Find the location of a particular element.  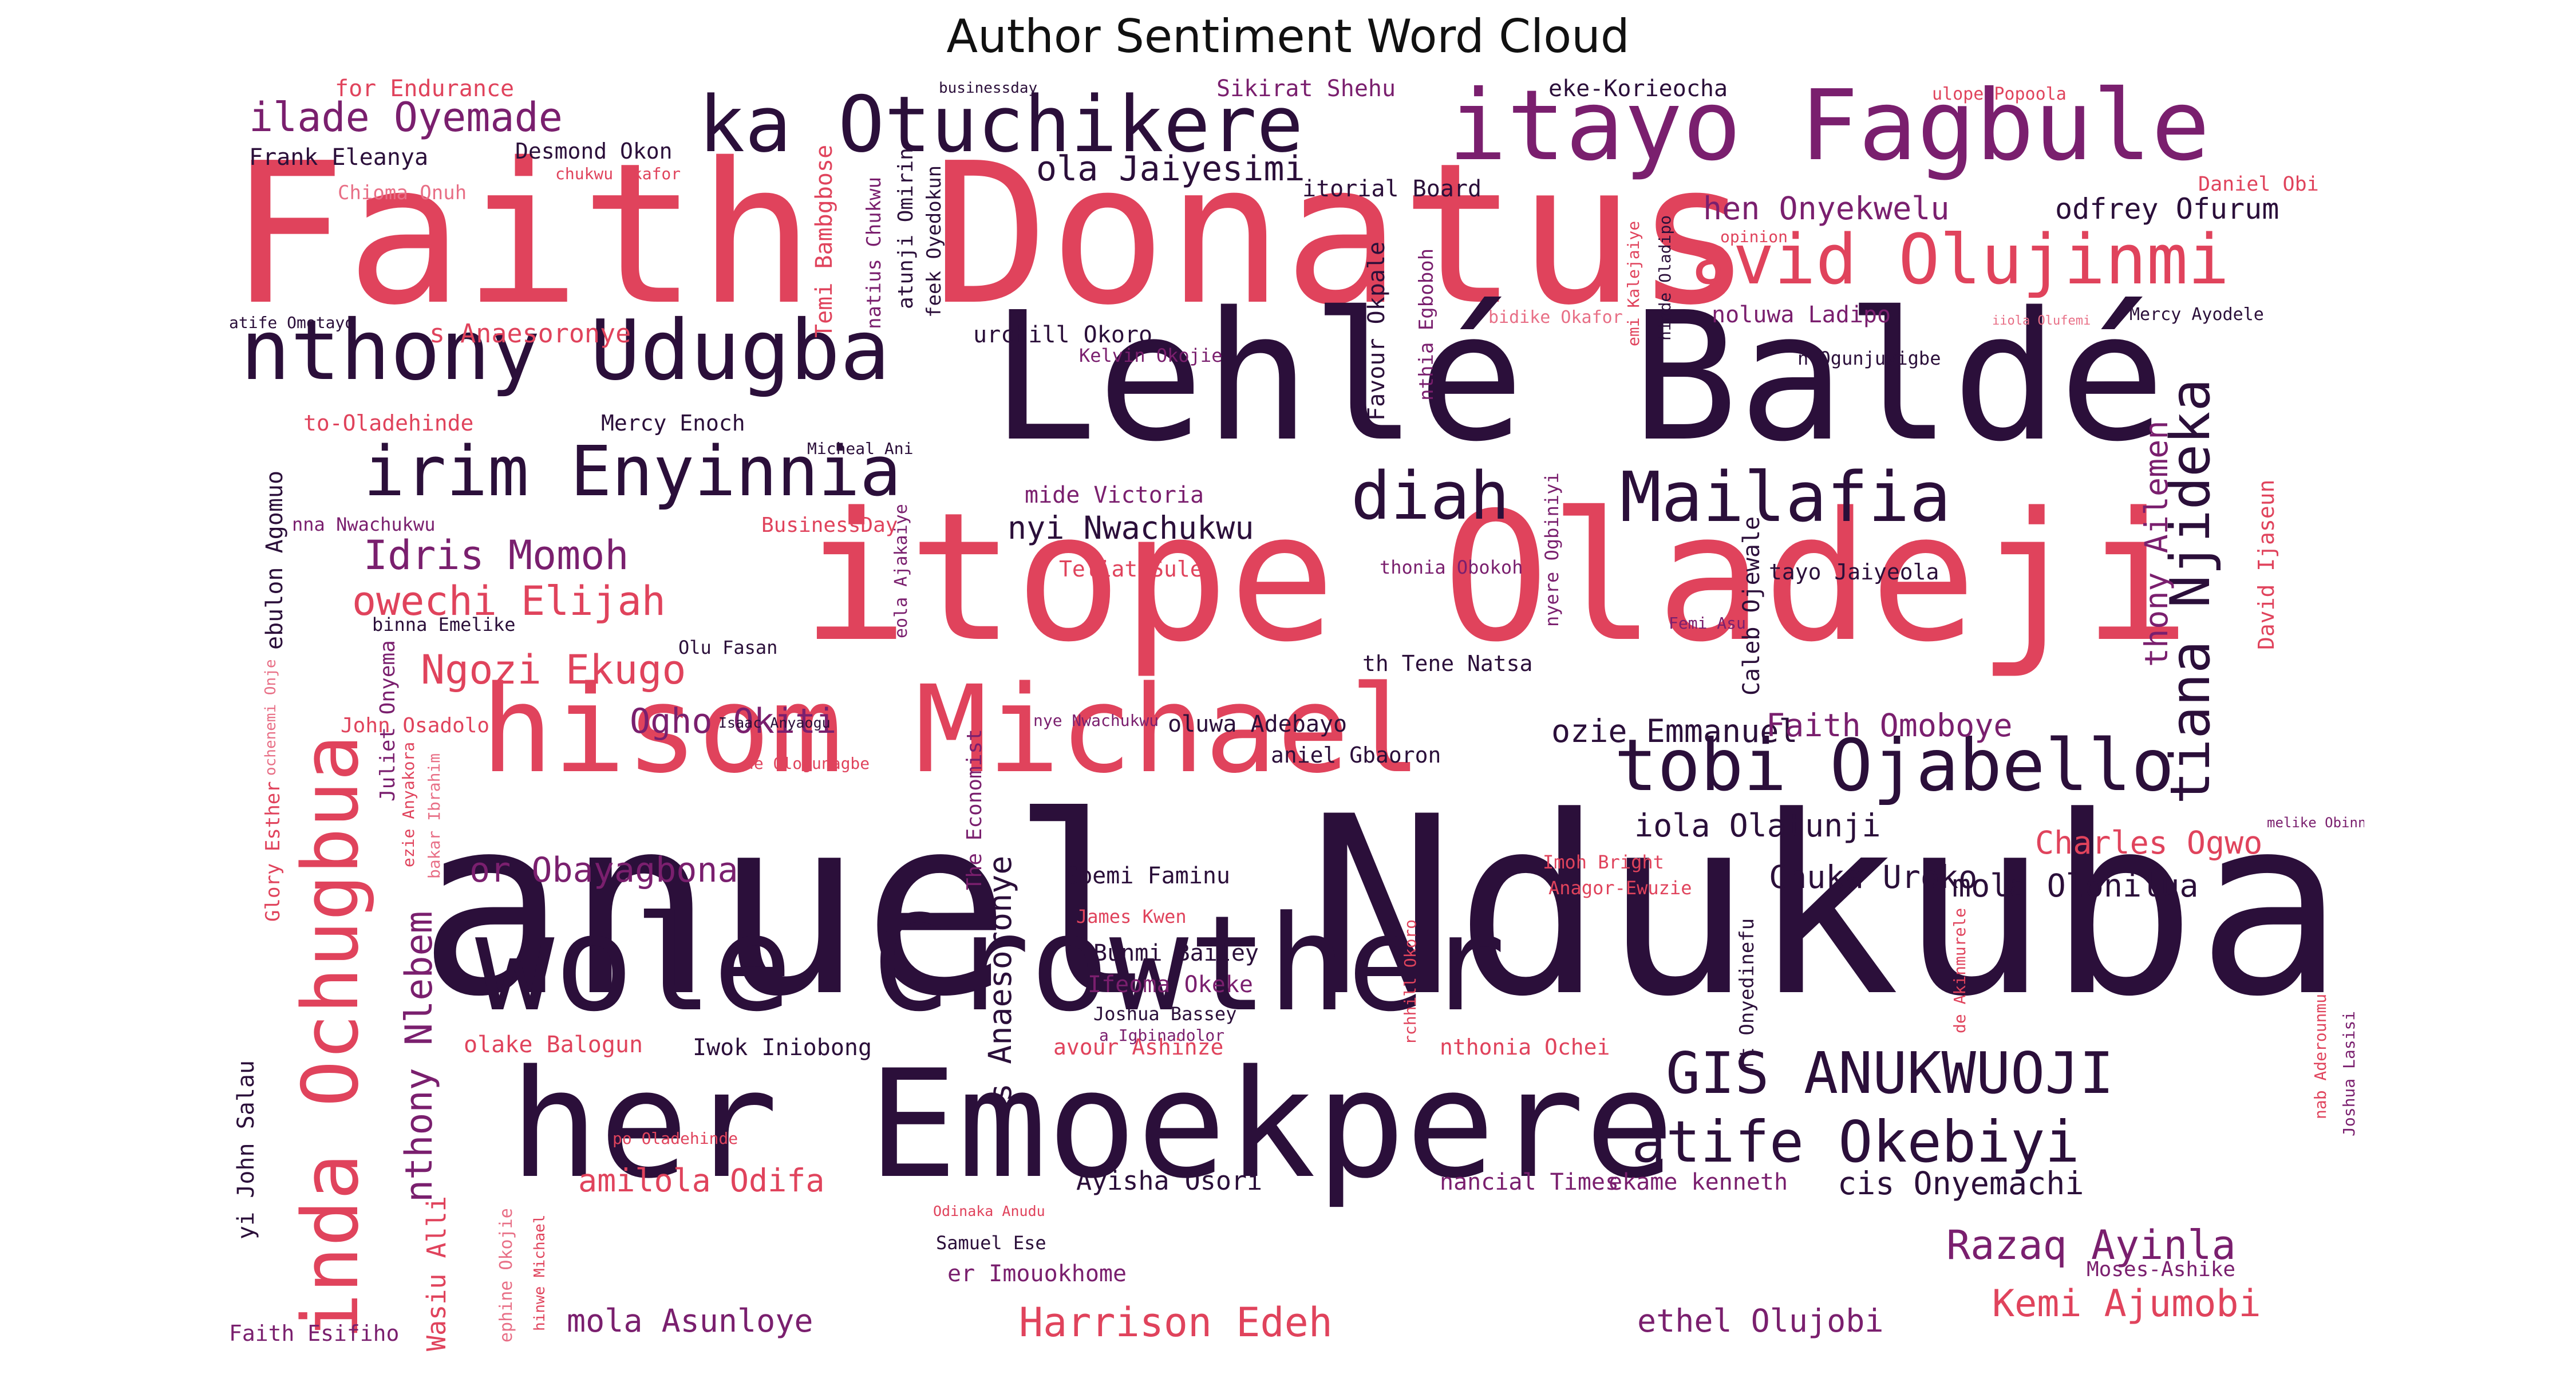

cloud-word-charles-ogwo: Charles Ogwo is located at coordinates (2149, 842).